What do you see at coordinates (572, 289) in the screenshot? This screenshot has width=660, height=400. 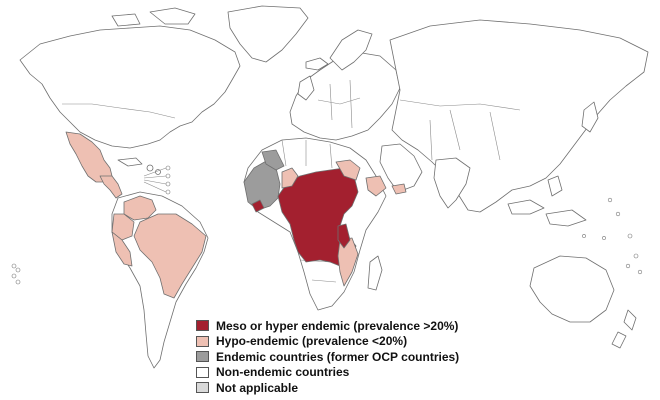 I see `australia` at bounding box center [572, 289].